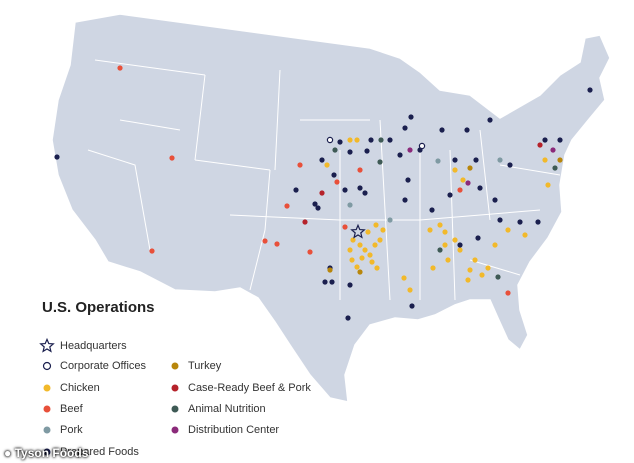 This screenshot has height=463, width=634. What do you see at coordinates (205, 366) in the screenshot?
I see `legend-label: Turkey` at bounding box center [205, 366].